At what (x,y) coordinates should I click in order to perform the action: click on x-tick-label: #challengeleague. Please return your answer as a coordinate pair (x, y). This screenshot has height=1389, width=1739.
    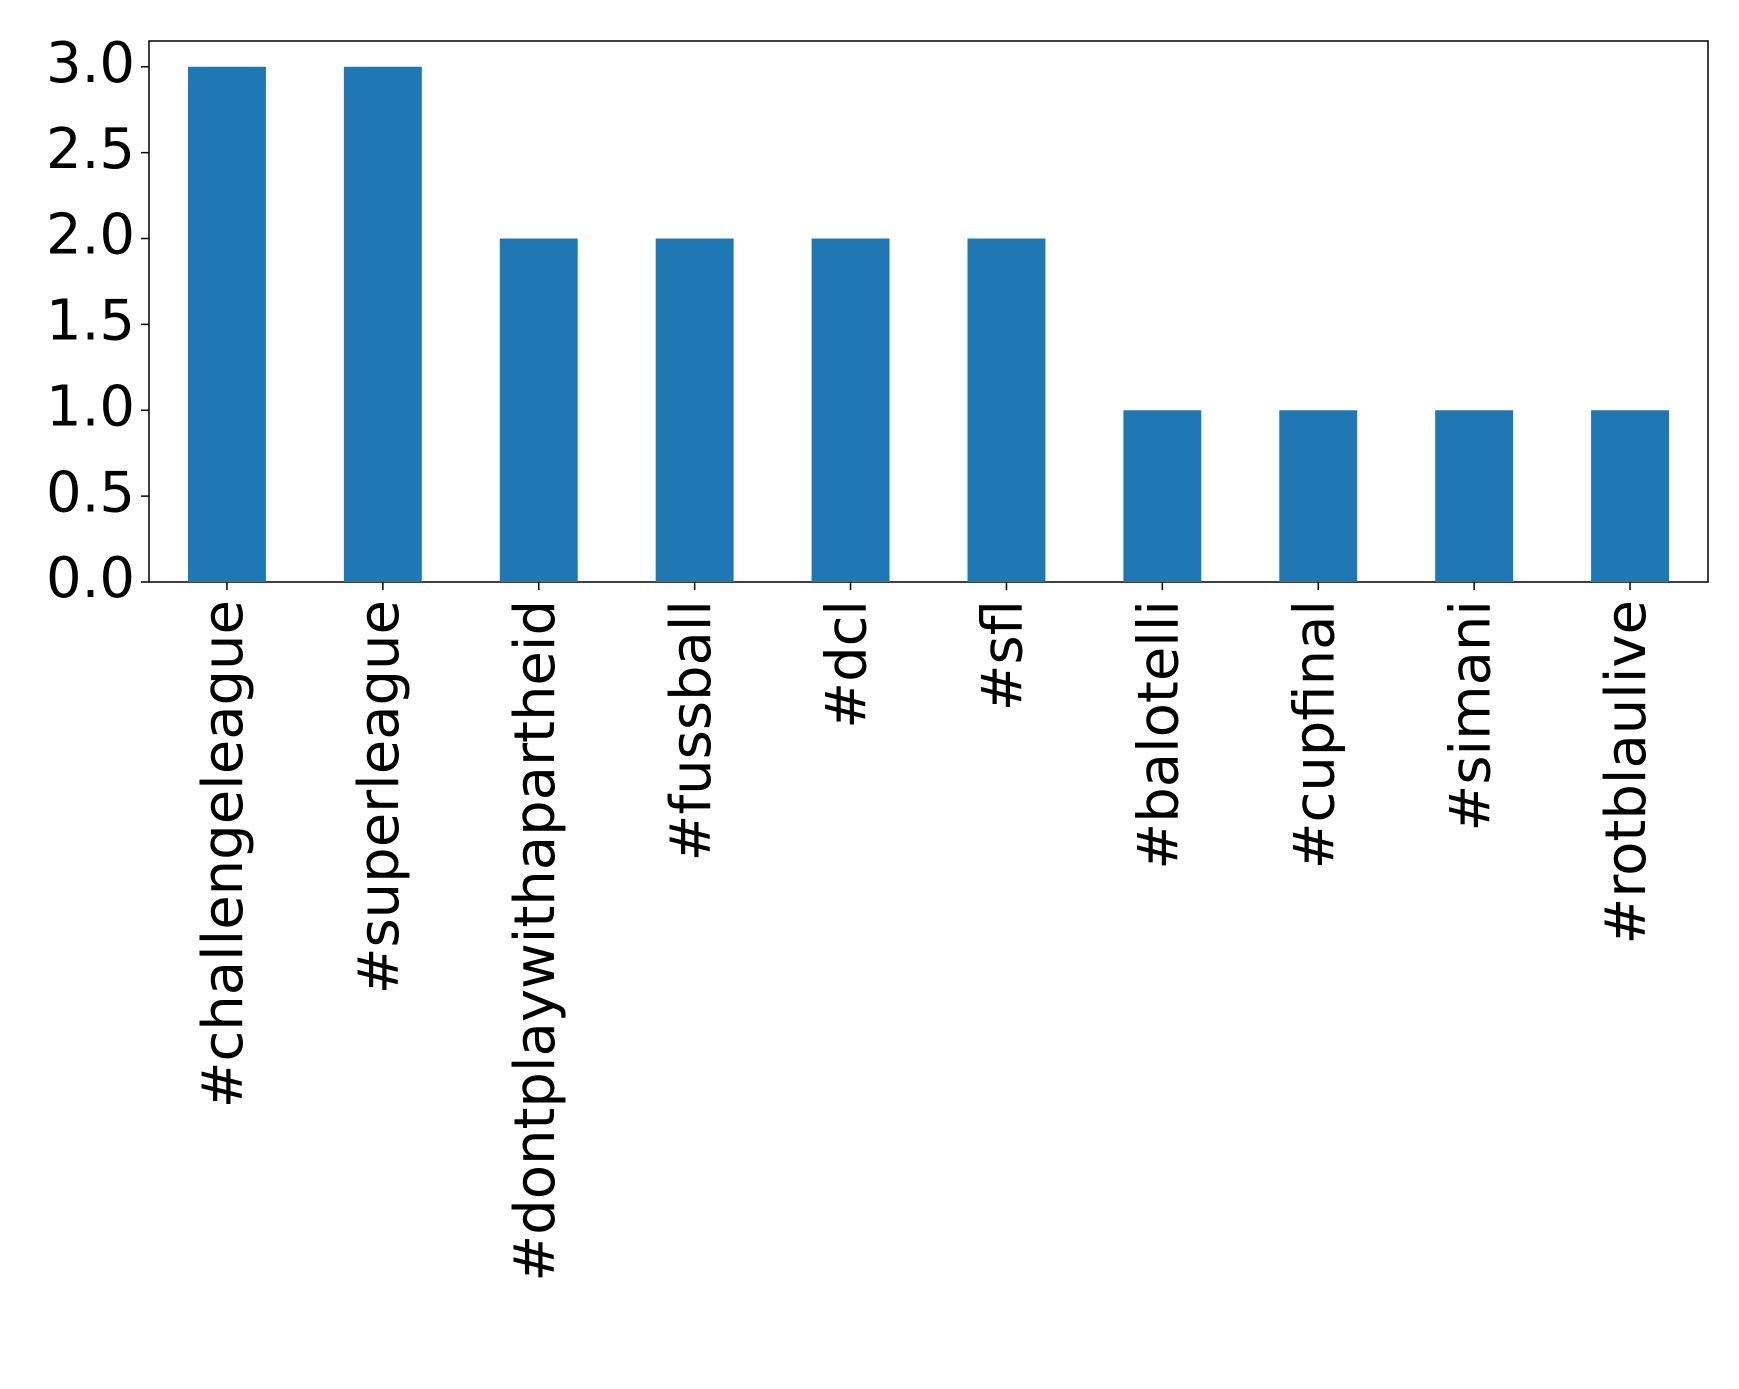
    Looking at the image, I should click on (223, 854).